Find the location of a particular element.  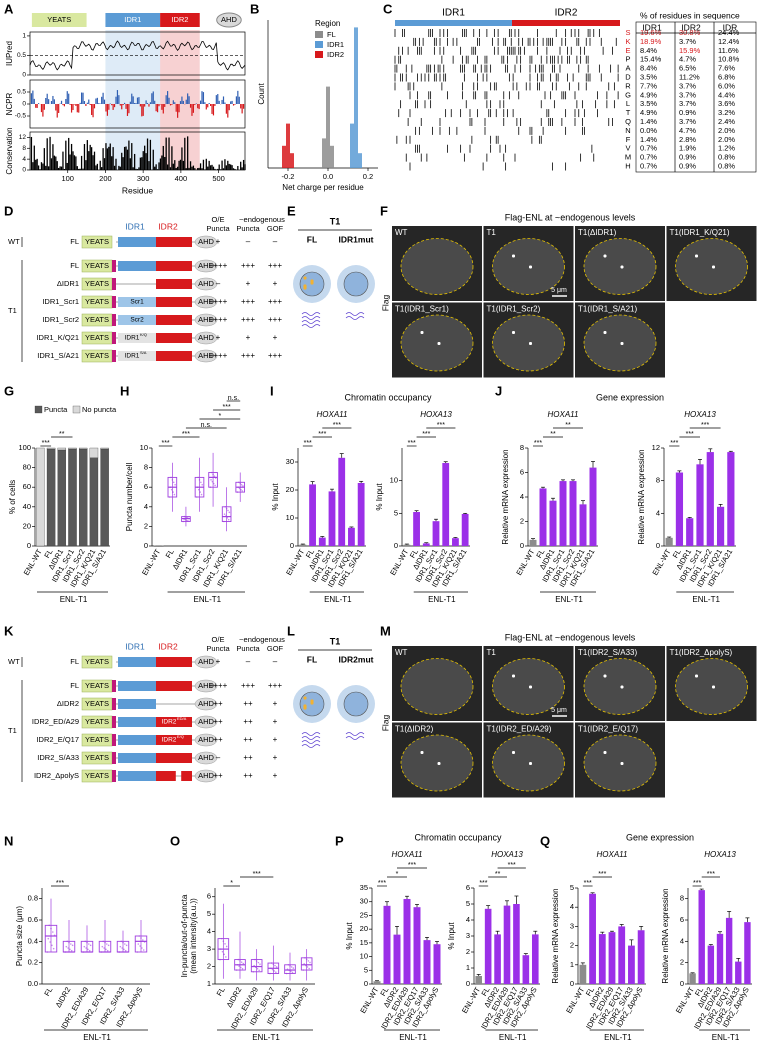

y-tick-label: 25 is located at coordinates (364, 914).